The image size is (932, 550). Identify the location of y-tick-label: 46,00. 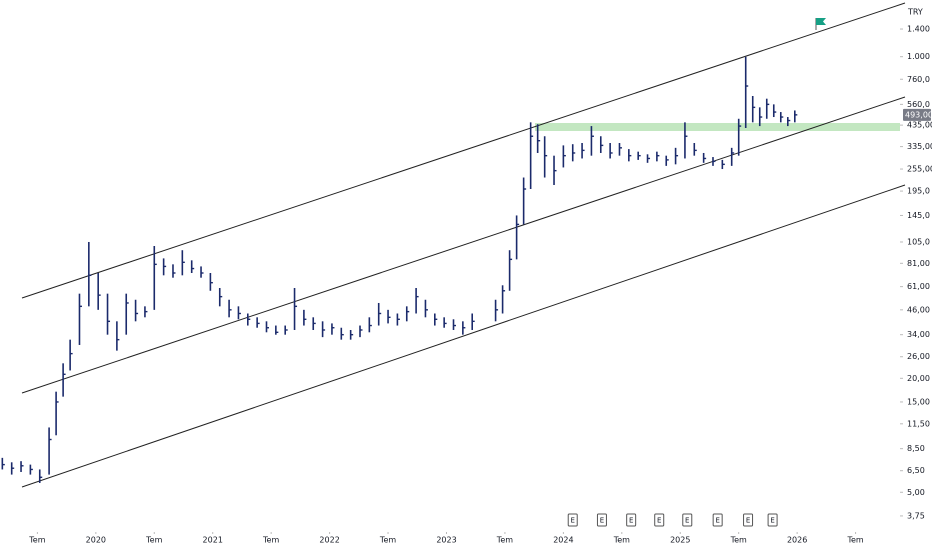
(918, 309).